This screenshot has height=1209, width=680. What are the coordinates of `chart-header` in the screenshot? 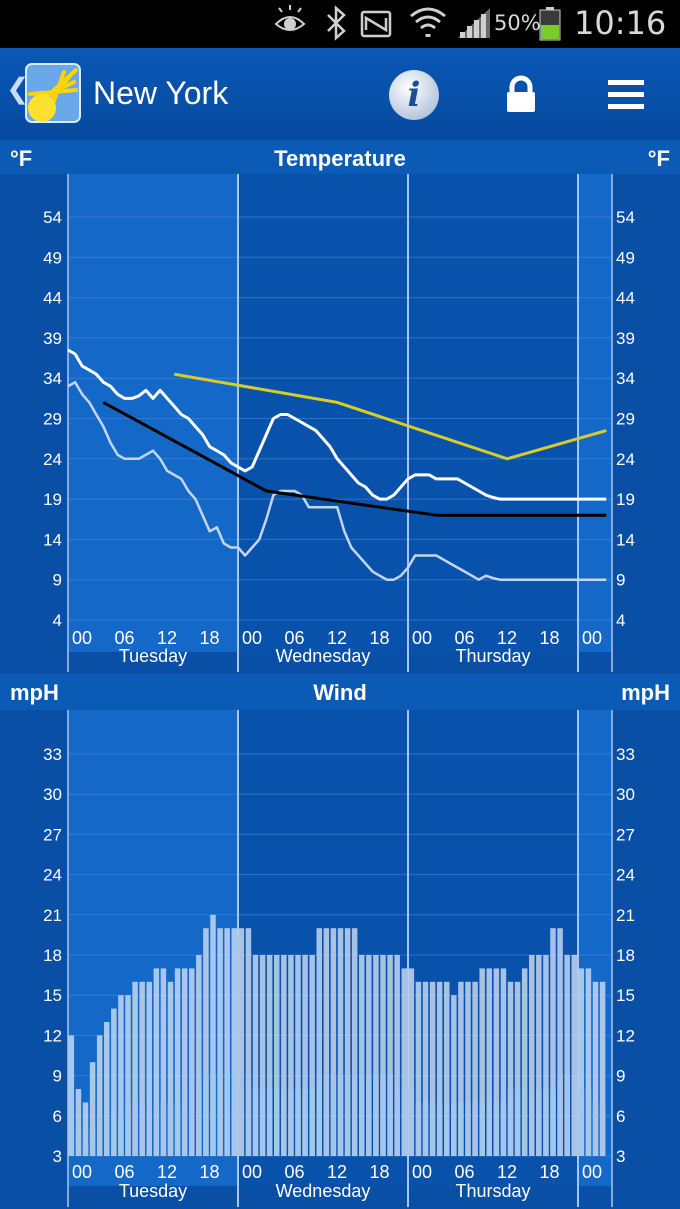 It's located at (340, 692).